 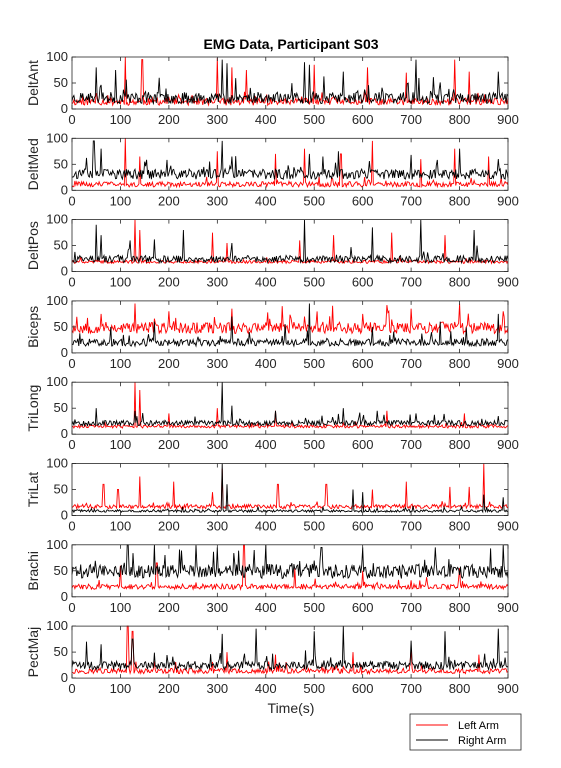 I want to click on panel-biceps: 0 100 200 300 400 500 600 700 800 900 0 50 100 Biceps, so click(x=272, y=332).